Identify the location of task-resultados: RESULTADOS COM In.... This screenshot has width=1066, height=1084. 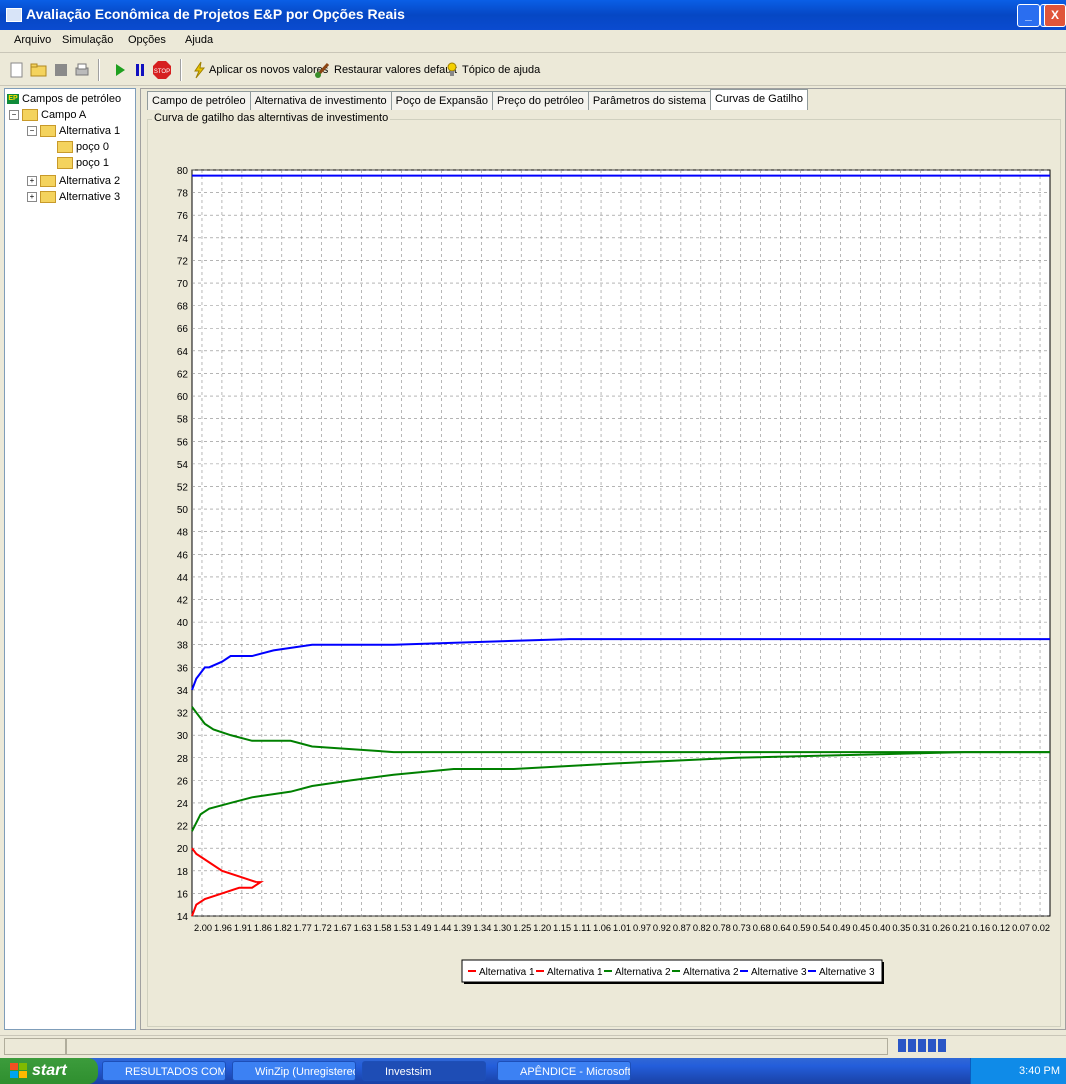
(164, 1071).